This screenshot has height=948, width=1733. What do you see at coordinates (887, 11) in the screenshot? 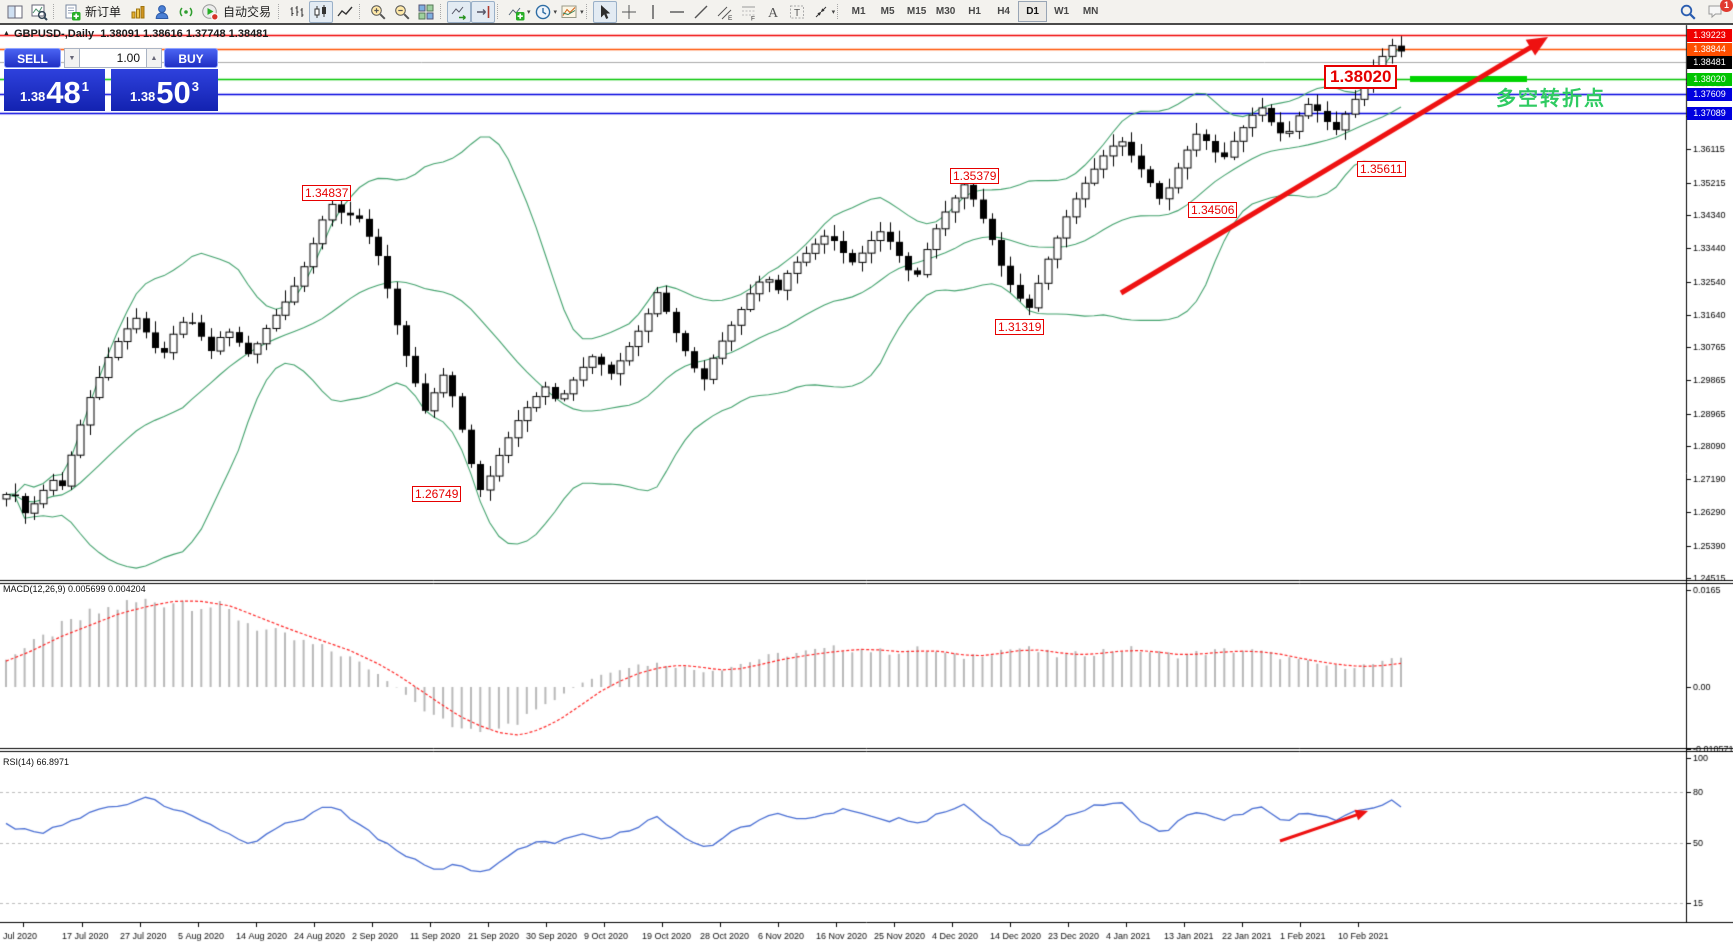
I see `timeframe-m5-button: M5` at bounding box center [887, 11].